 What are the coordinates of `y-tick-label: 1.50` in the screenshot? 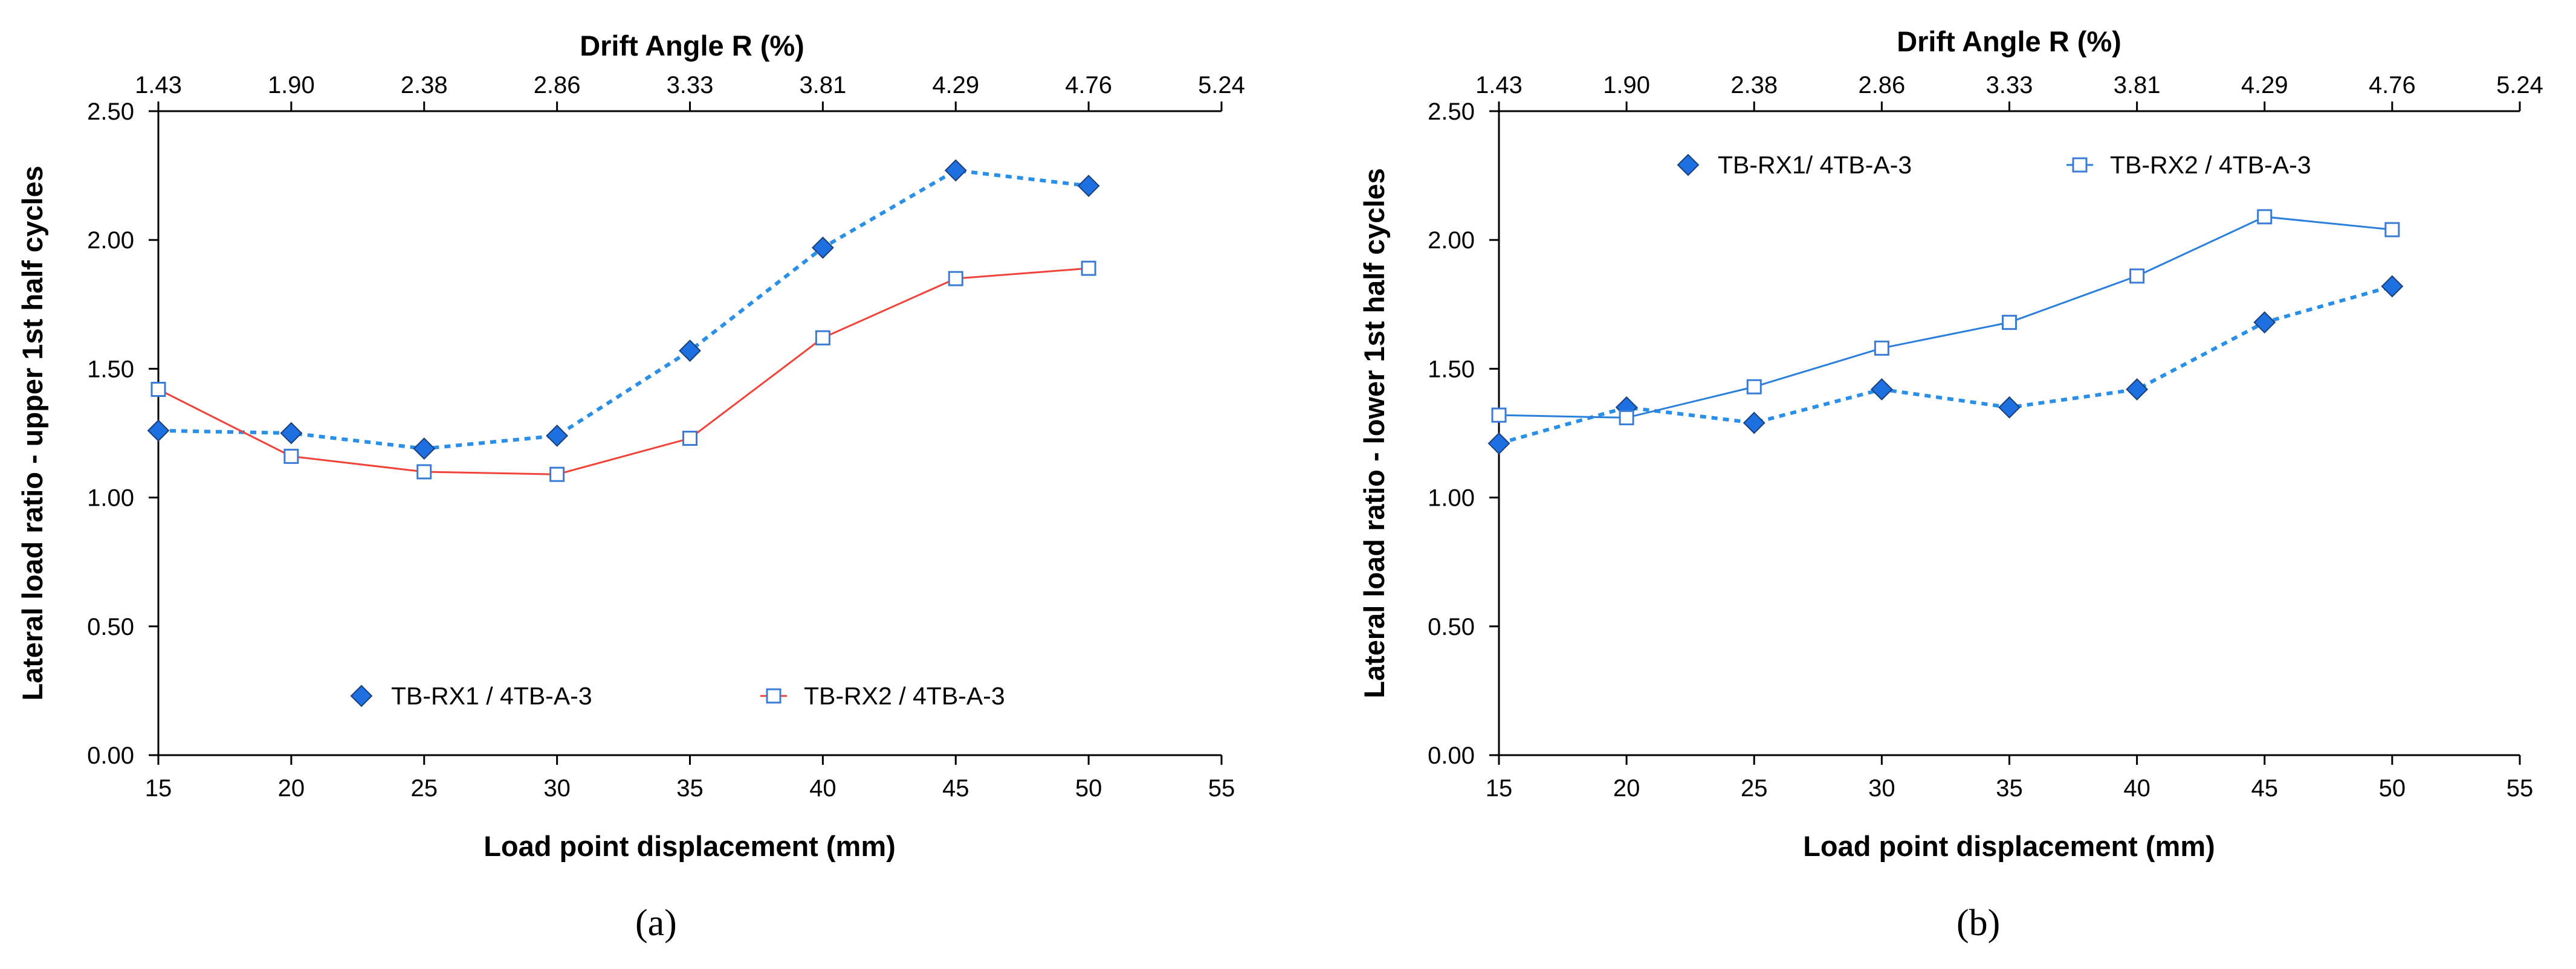 It's located at (110, 369).